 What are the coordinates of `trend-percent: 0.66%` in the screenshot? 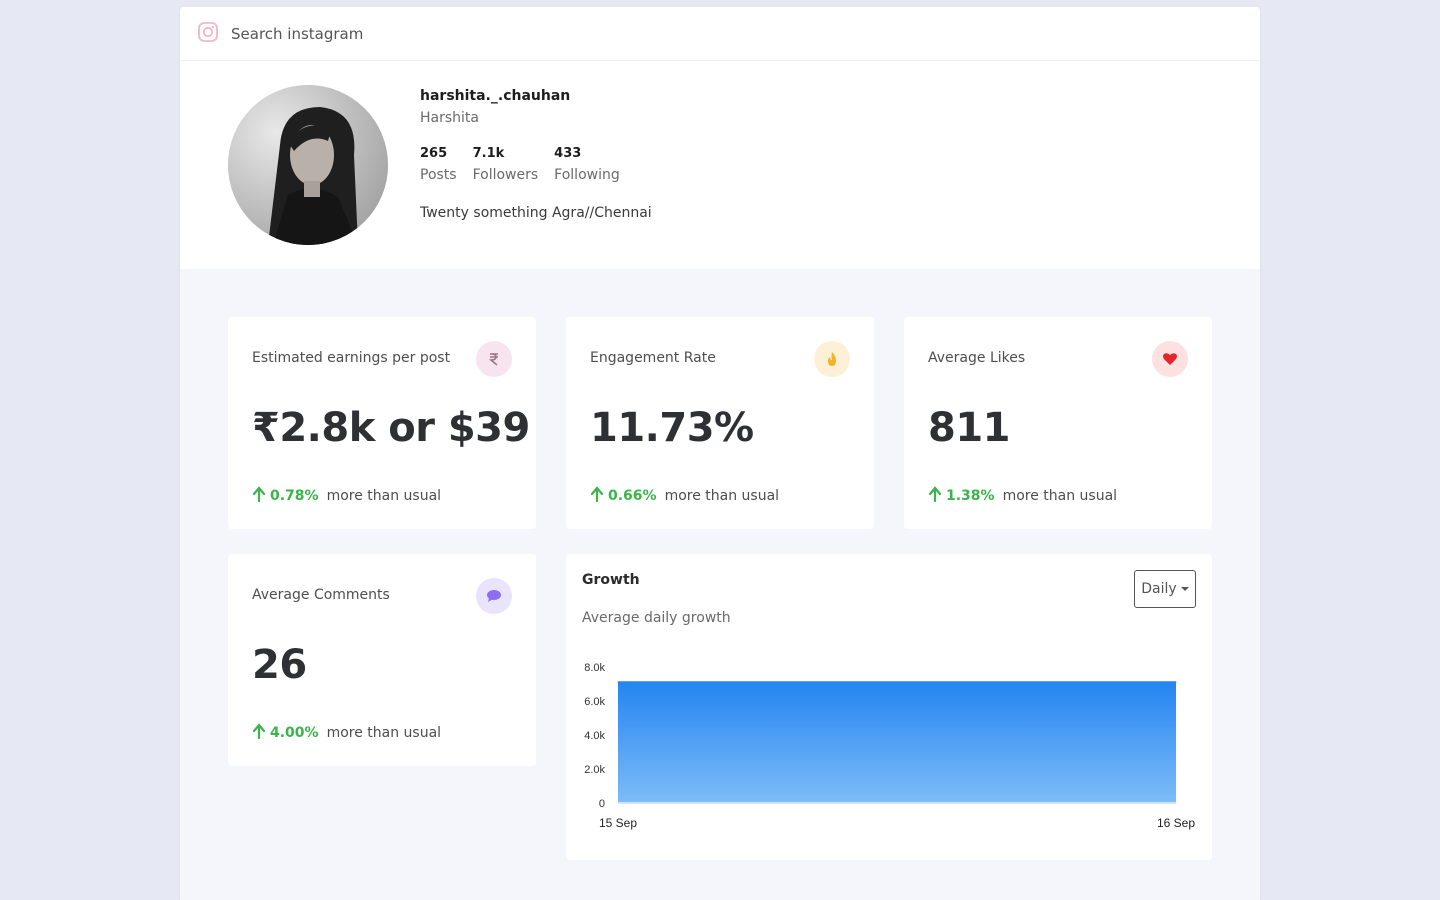 It's located at (632, 496).